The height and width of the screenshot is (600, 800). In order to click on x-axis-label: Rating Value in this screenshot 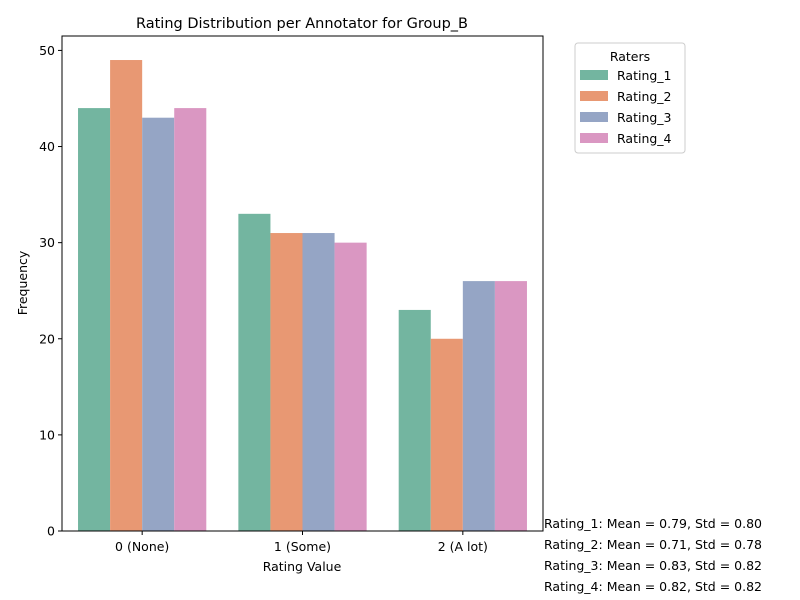, I will do `click(302, 566)`.